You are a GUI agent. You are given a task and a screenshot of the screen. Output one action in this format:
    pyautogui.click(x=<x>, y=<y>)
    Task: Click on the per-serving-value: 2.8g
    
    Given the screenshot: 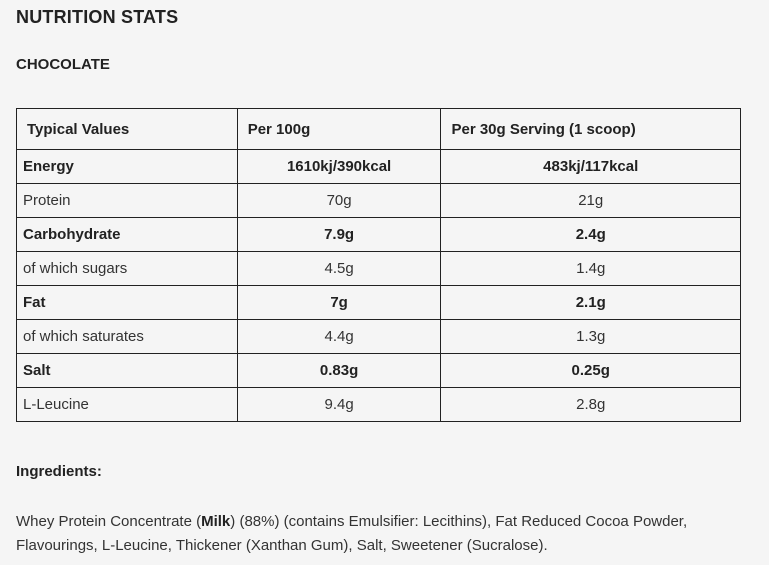 What is the action you would take?
    pyautogui.click(x=590, y=404)
    